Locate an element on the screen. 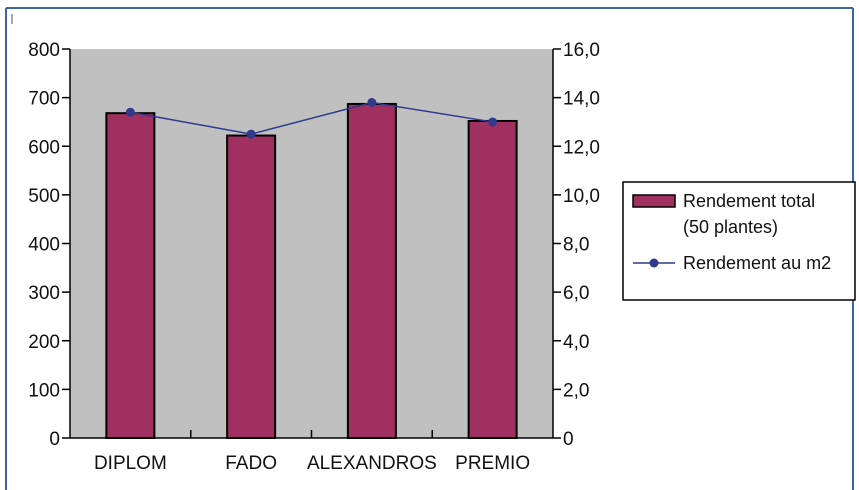 The image size is (859, 490). right-tick-label: 0 is located at coordinates (568, 439).